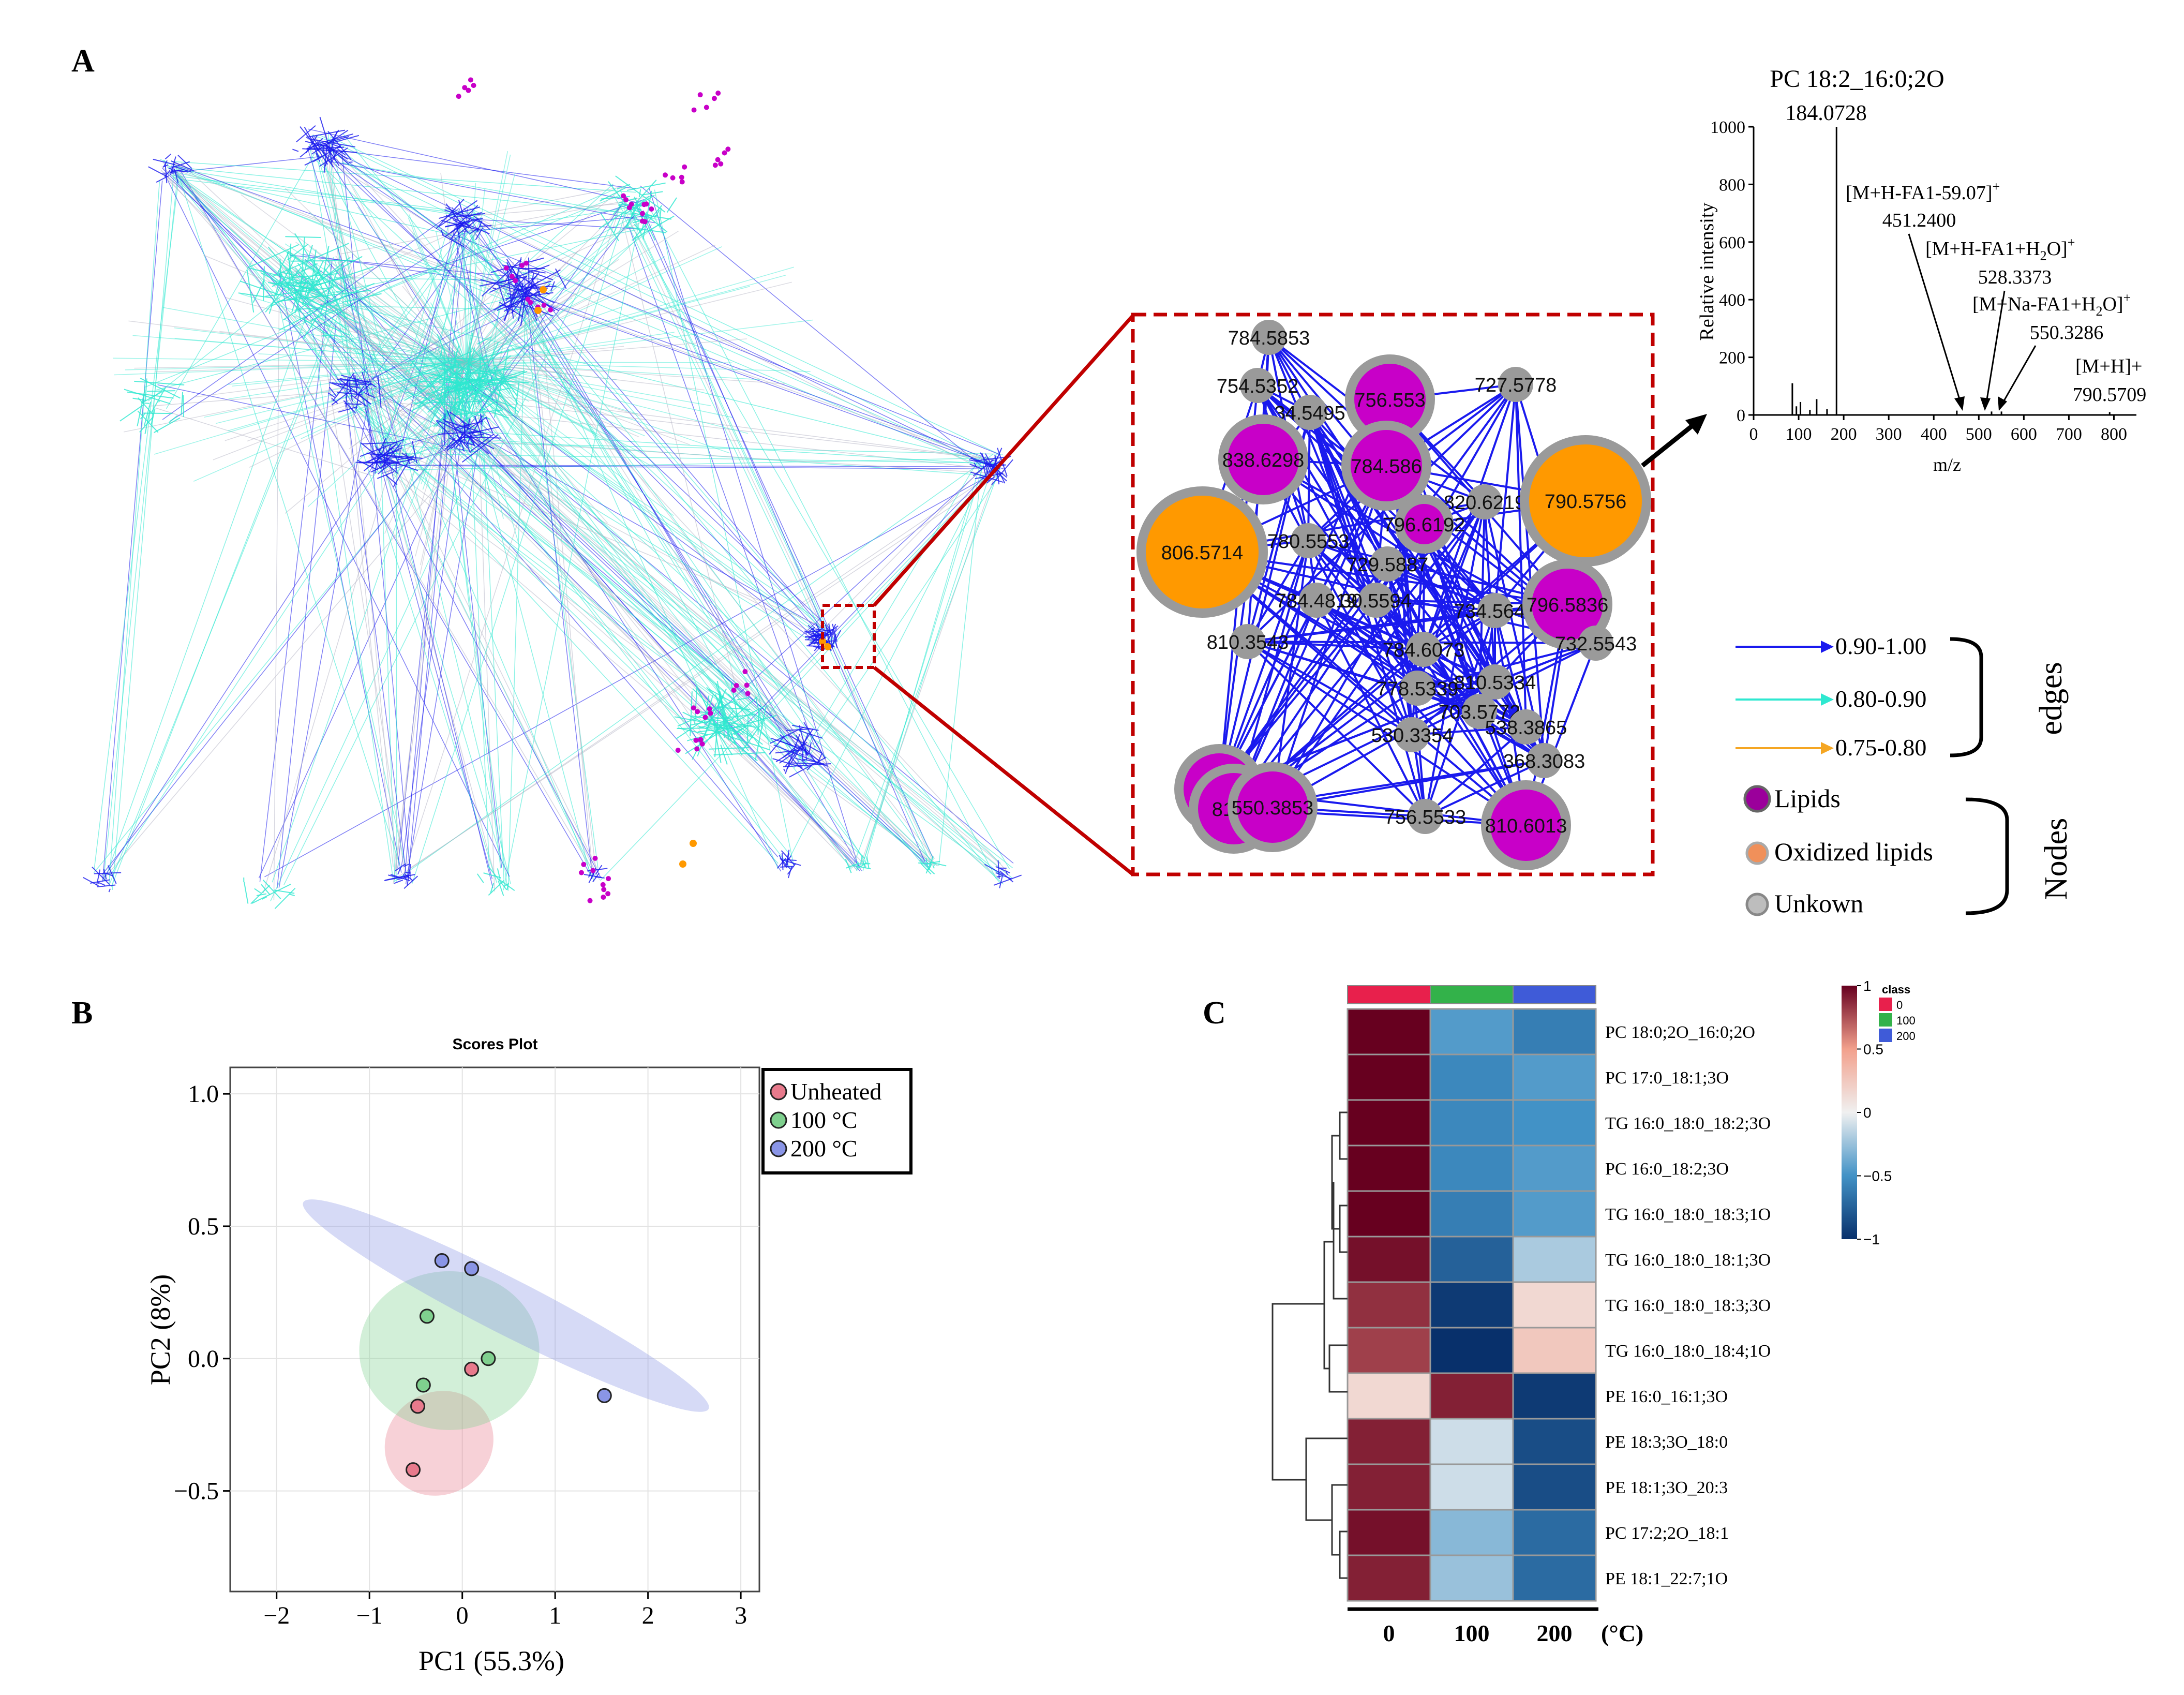 This screenshot has width=2184, height=1695. Describe the element at coordinates (1987, 856) in the screenshot. I see `nodes-brace` at that location.